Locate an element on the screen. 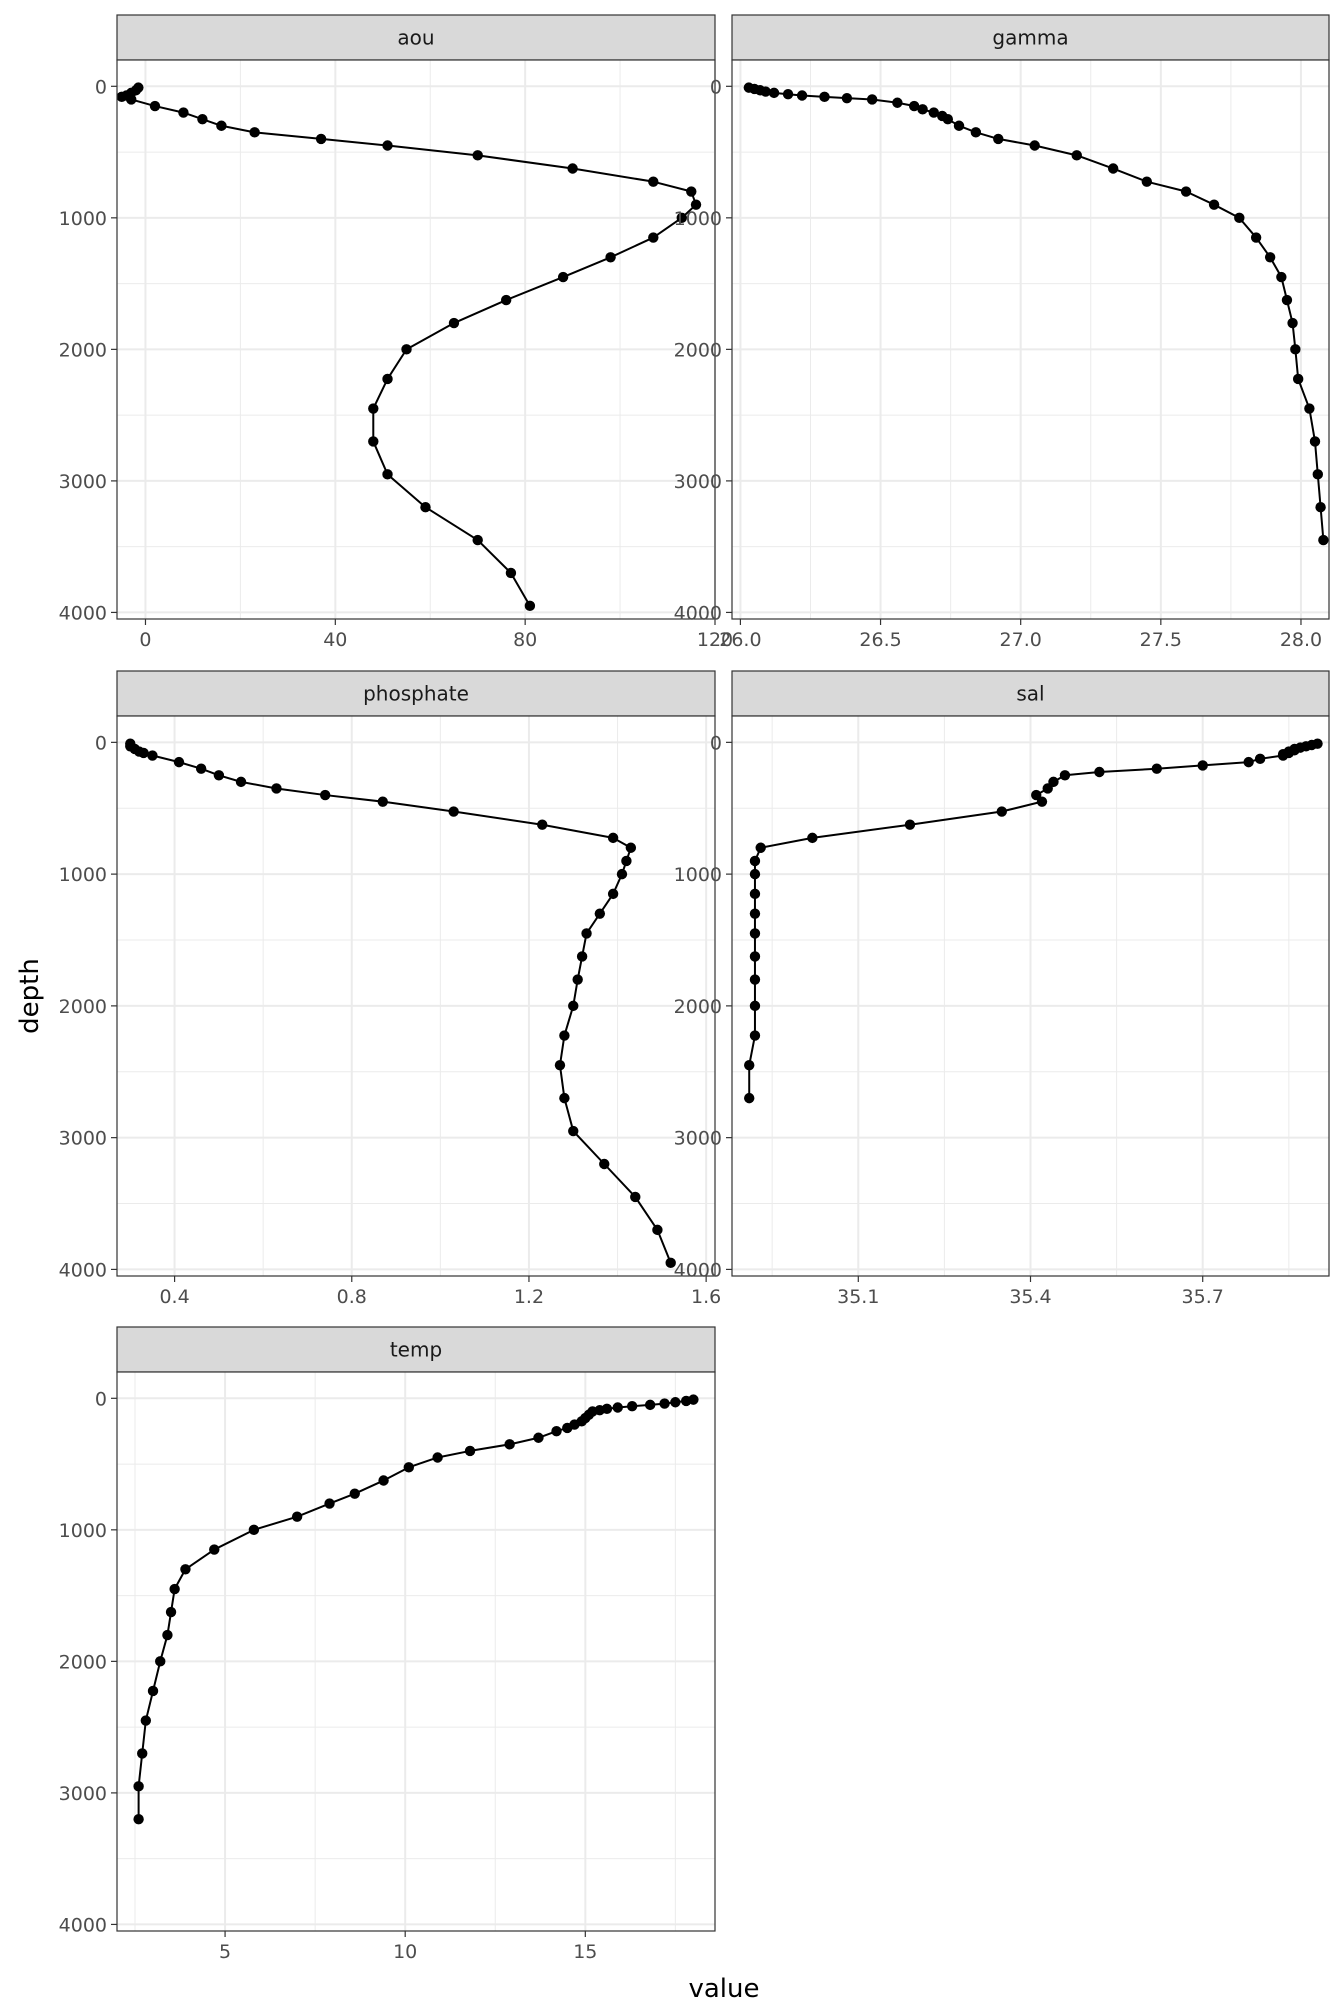 Image resolution: width=1344 pixels, height=2016 pixels. x-tick-label: 0.4 is located at coordinates (174, 1297).